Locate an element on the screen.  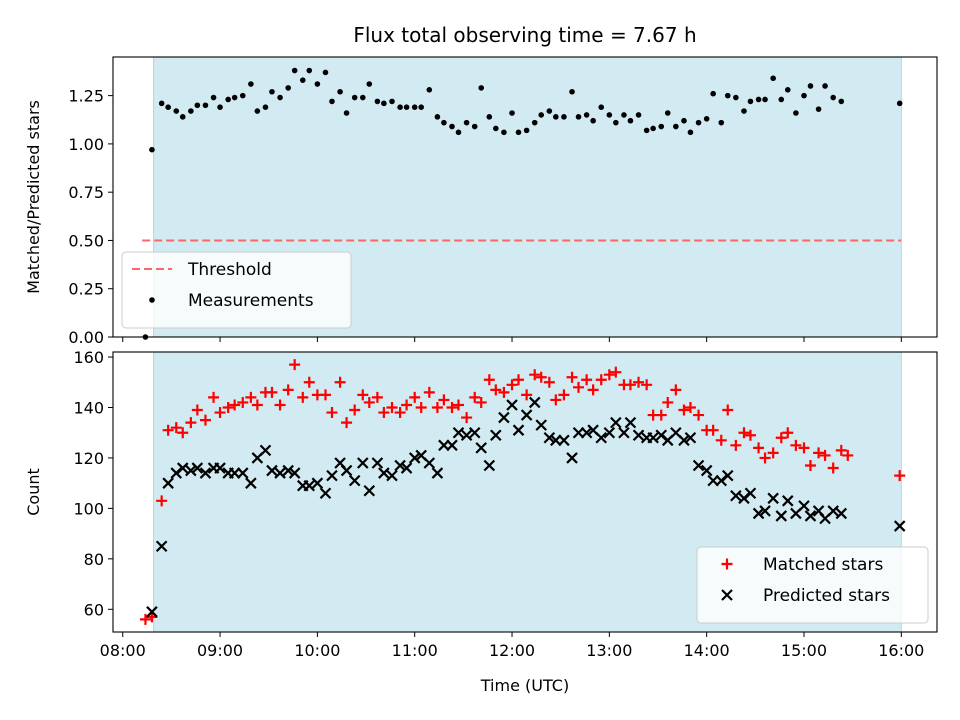
y-tick-label: 1.00 is located at coordinates (86, 144).